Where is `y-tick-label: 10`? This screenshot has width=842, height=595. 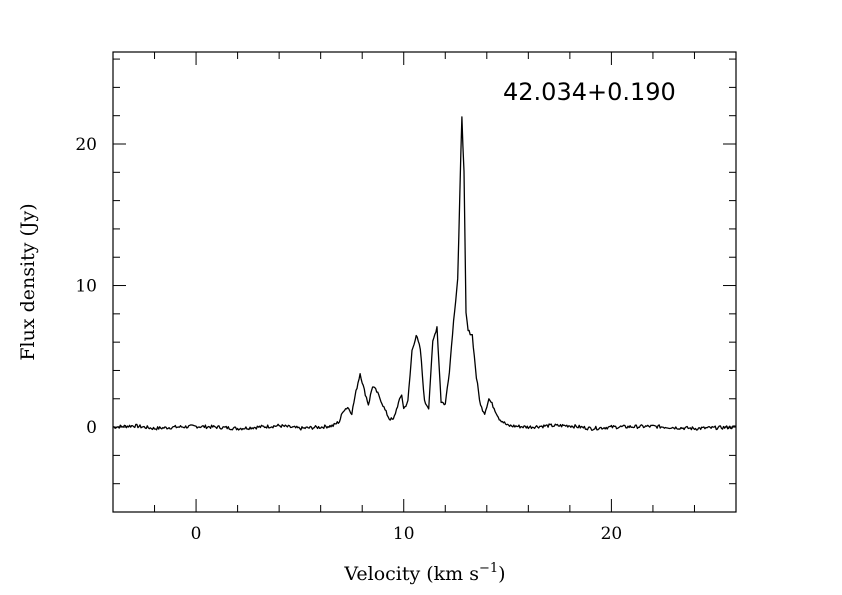
y-tick-label: 10 is located at coordinates (86, 287).